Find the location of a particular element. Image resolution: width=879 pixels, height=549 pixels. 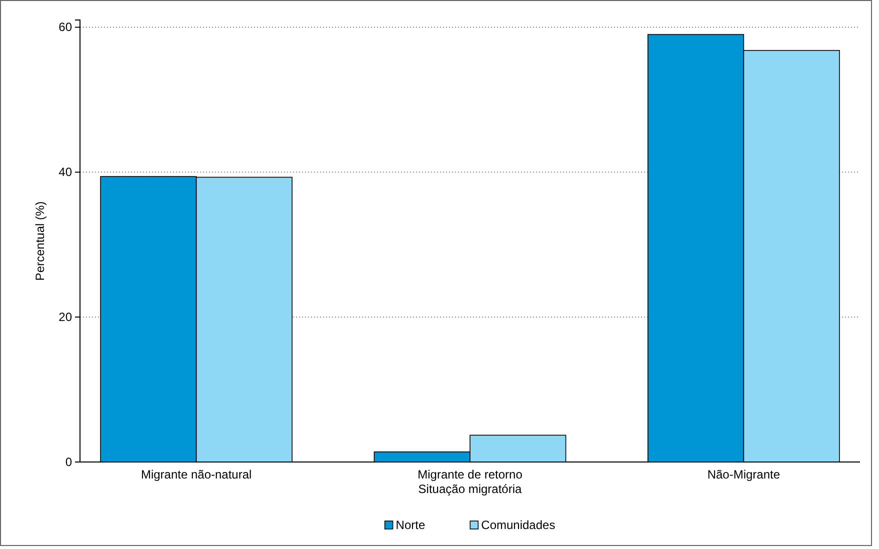

x-axis-title: Situação migratória is located at coordinates (470, 489).